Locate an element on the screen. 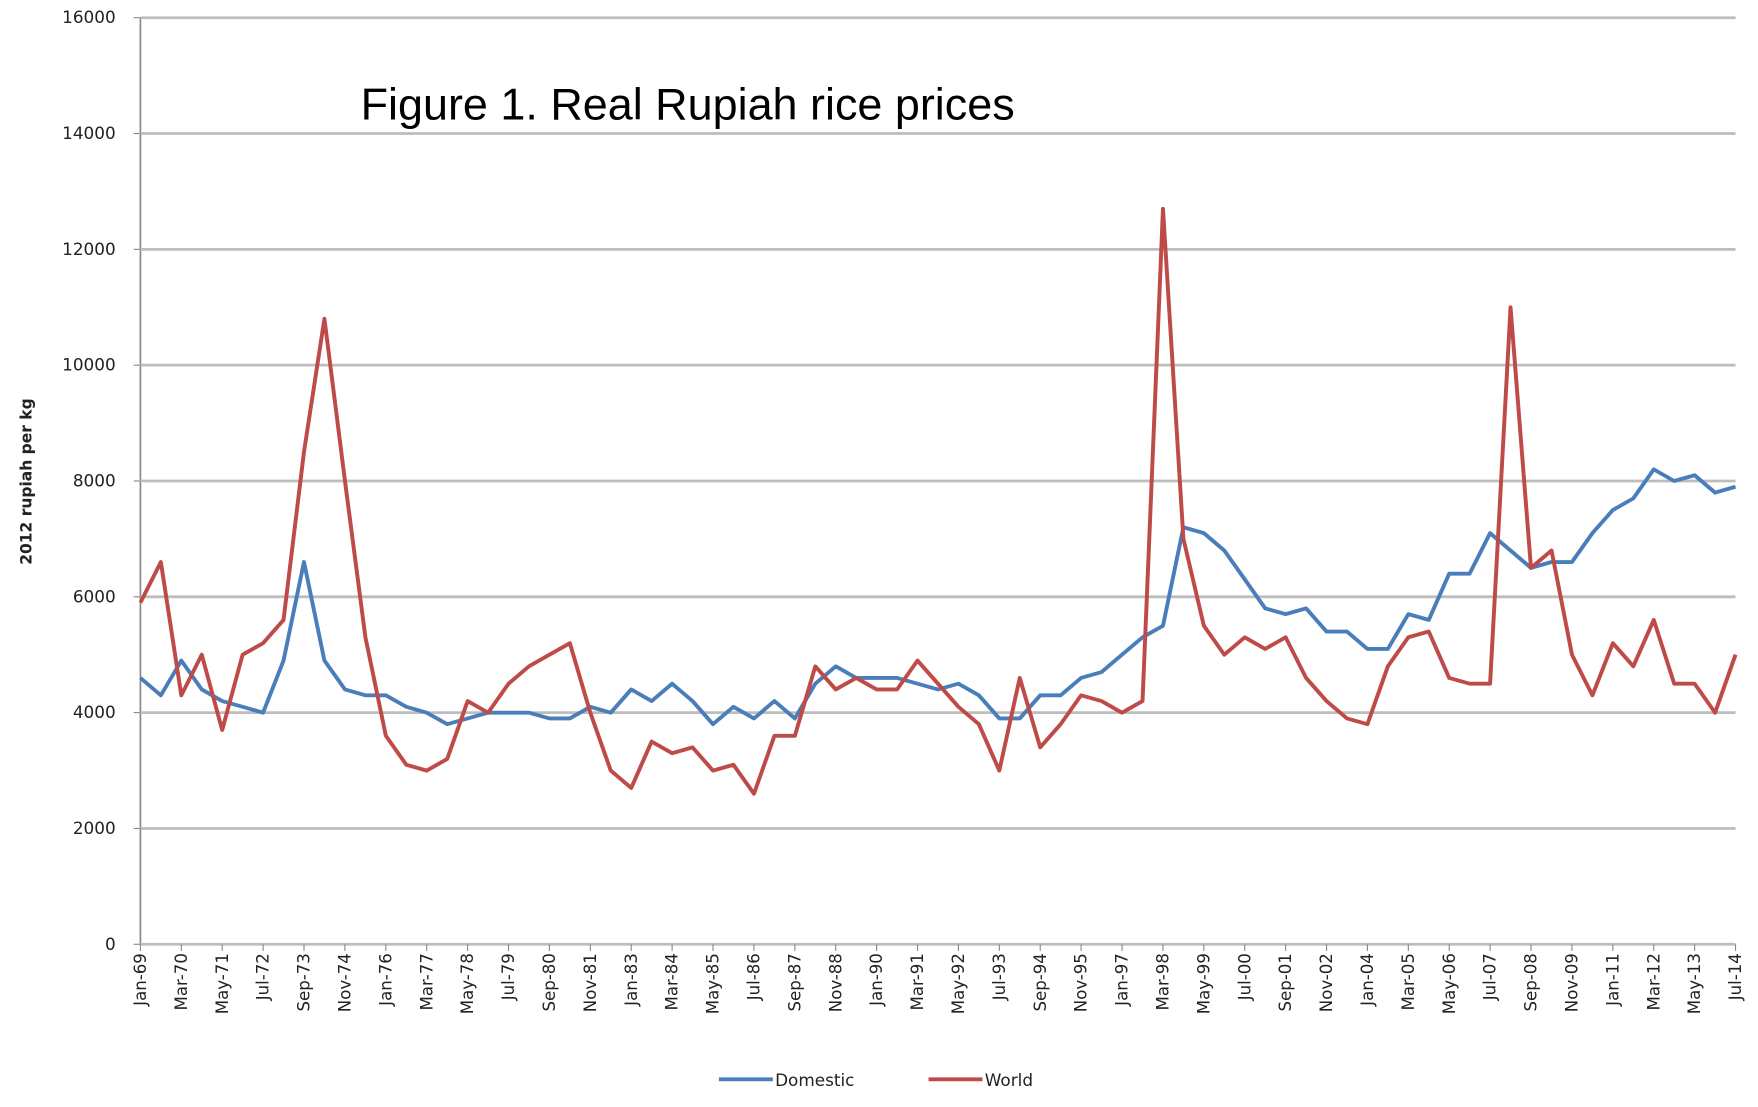 This screenshot has height=1107, width=1758. x-tick-label: Jul-93 is located at coordinates (999, 977).